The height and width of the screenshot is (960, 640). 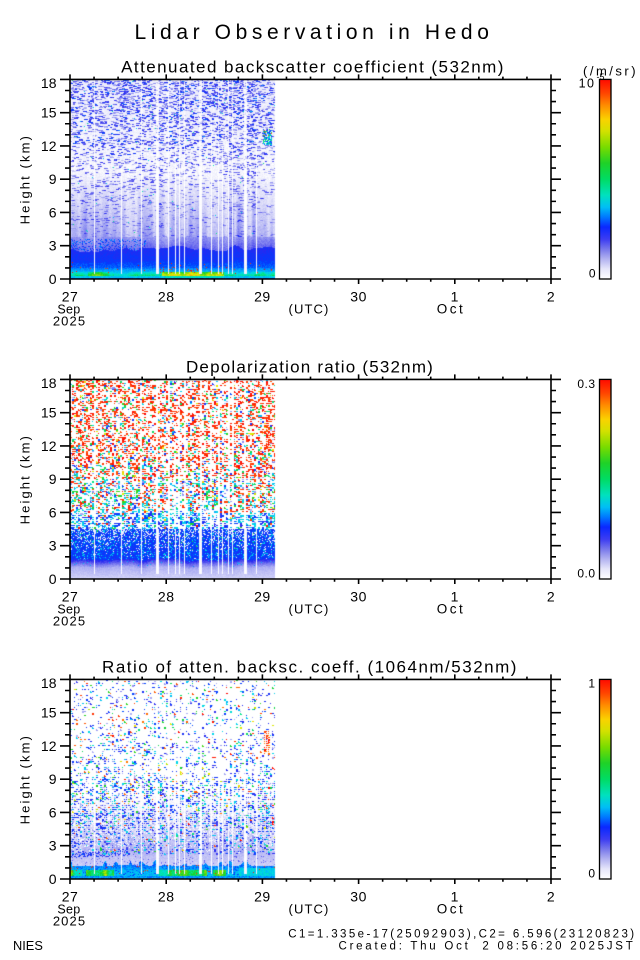 I want to click on svg-text: Depolarization ratio (532nm), so click(x=310, y=367).